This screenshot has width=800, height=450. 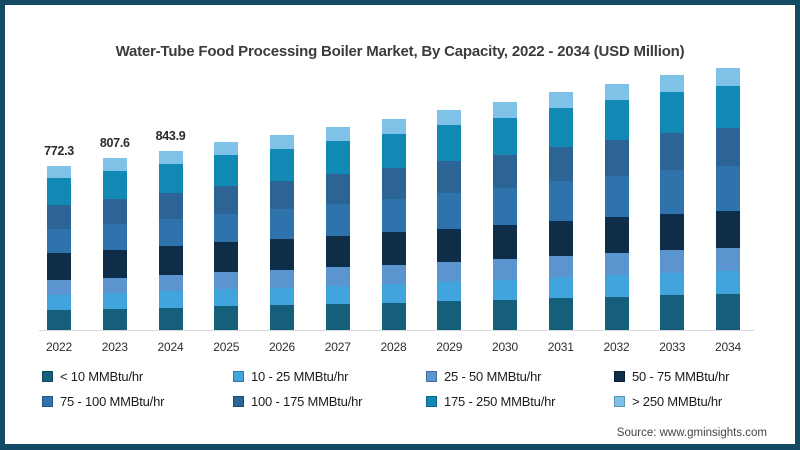 What do you see at coordinates (672, 347) in the screenshot?
I see `x-axis-label: 2033` at bounding box center [672, 347].